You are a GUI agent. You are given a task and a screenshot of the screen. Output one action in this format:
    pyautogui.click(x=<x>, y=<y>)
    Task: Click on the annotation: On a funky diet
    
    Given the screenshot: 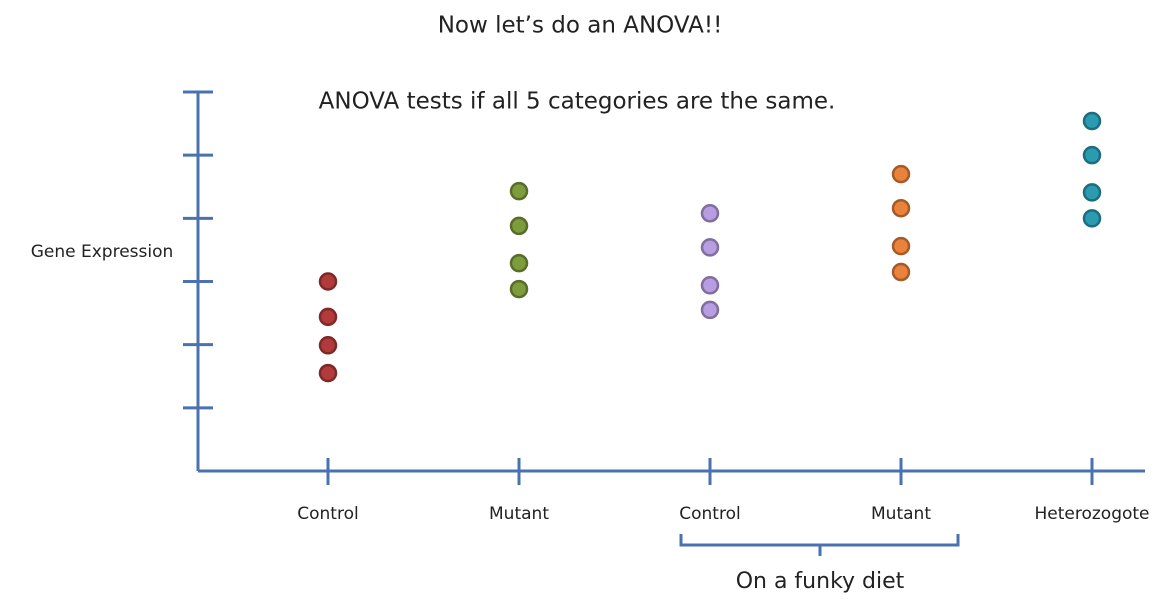 What is the action you would take?
    pyautogui.click(x=820, y=581)
    